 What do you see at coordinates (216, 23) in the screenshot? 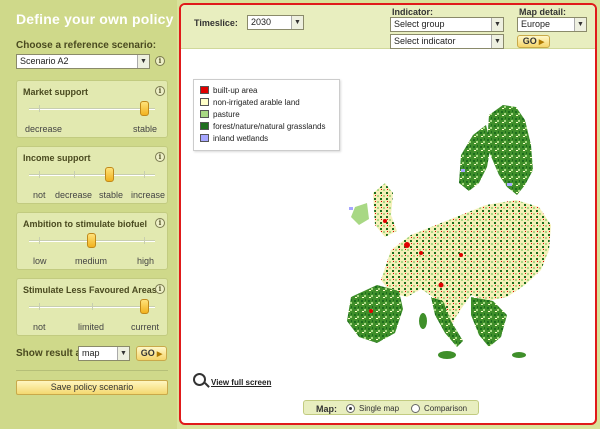
I see `timeslice-label: Timeslice:` at bounding box center [216, 23].